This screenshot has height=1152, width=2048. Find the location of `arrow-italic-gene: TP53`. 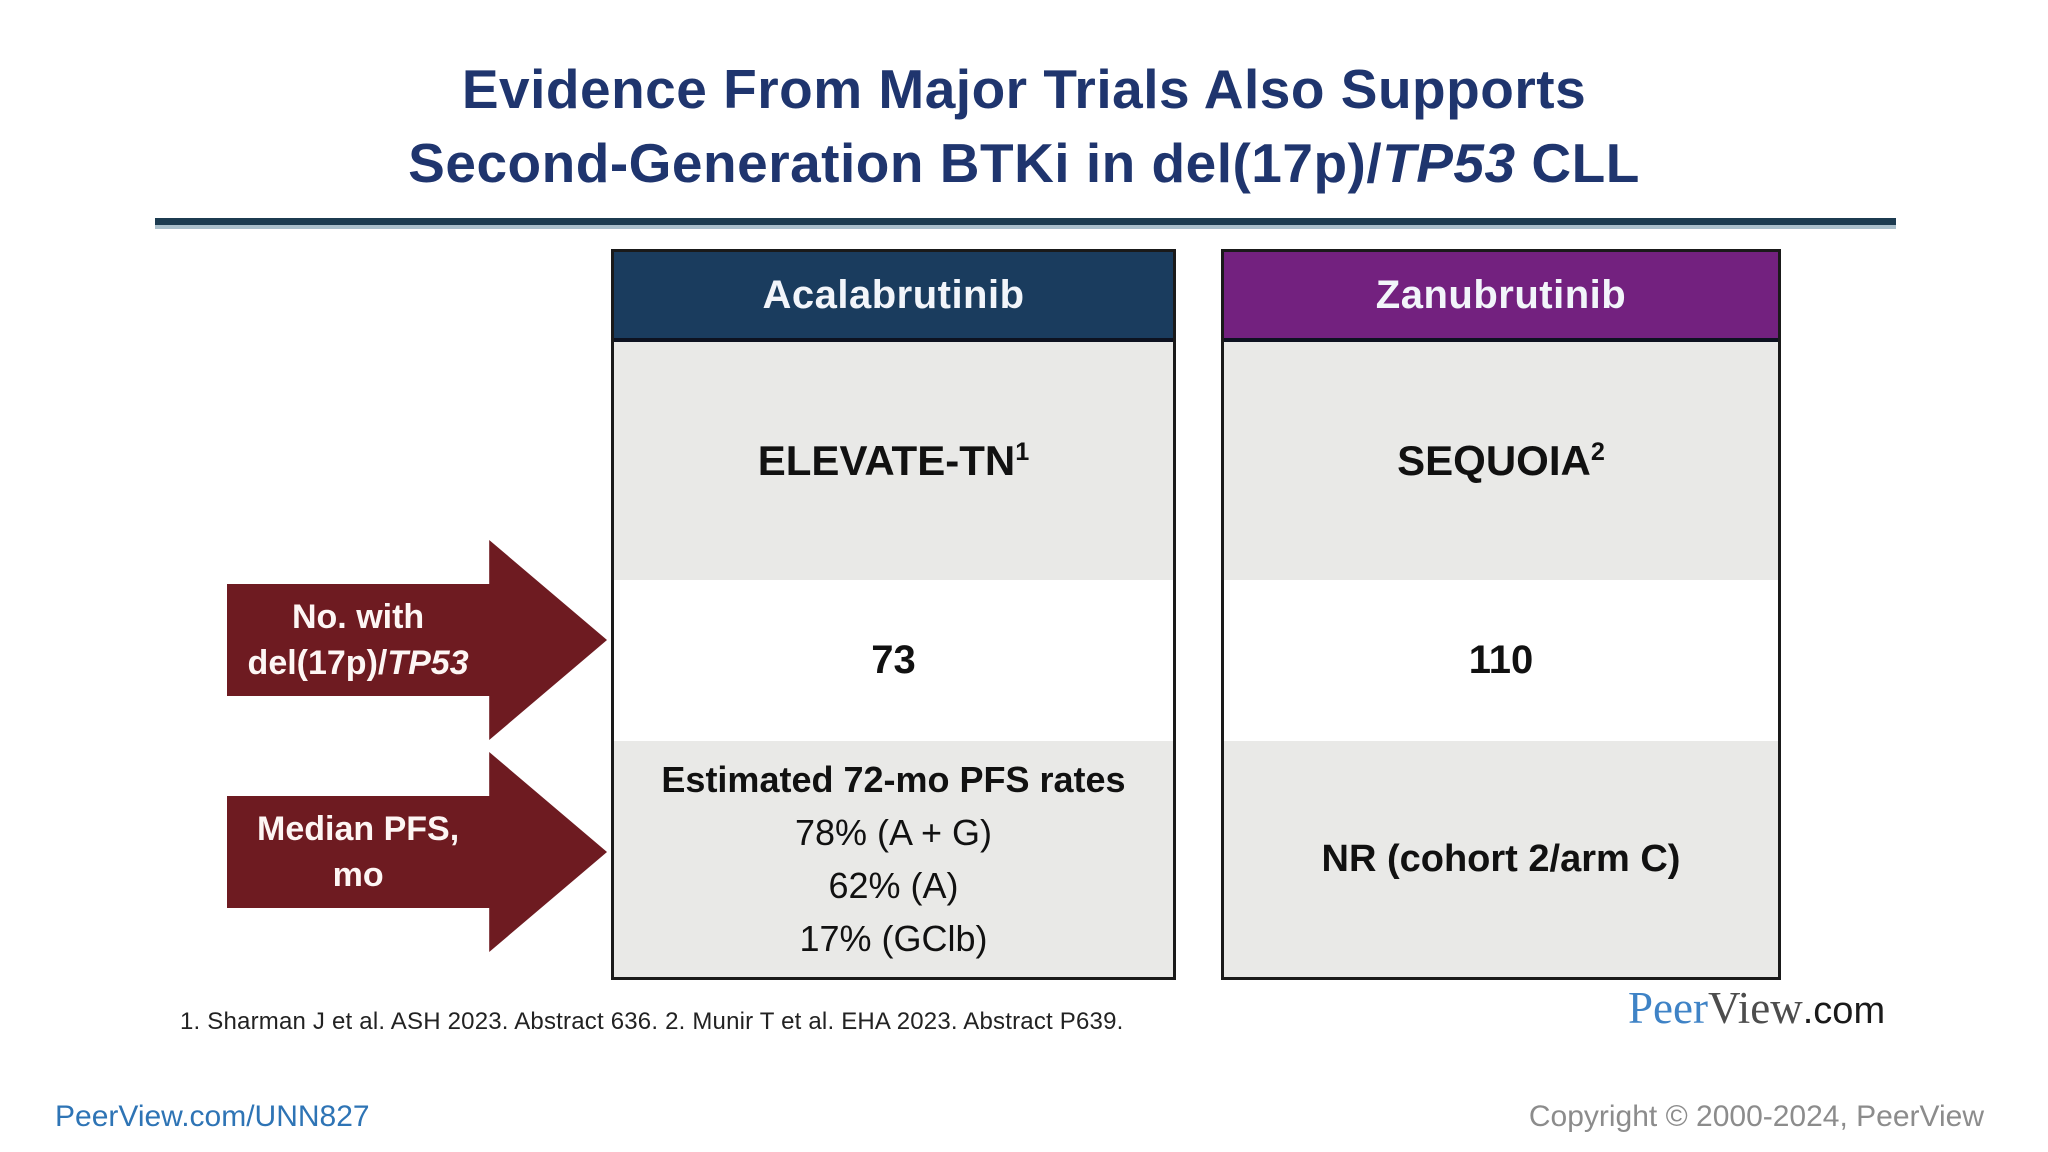

arrow-italic-gene: TP53 is located at coordinates (428, 663).